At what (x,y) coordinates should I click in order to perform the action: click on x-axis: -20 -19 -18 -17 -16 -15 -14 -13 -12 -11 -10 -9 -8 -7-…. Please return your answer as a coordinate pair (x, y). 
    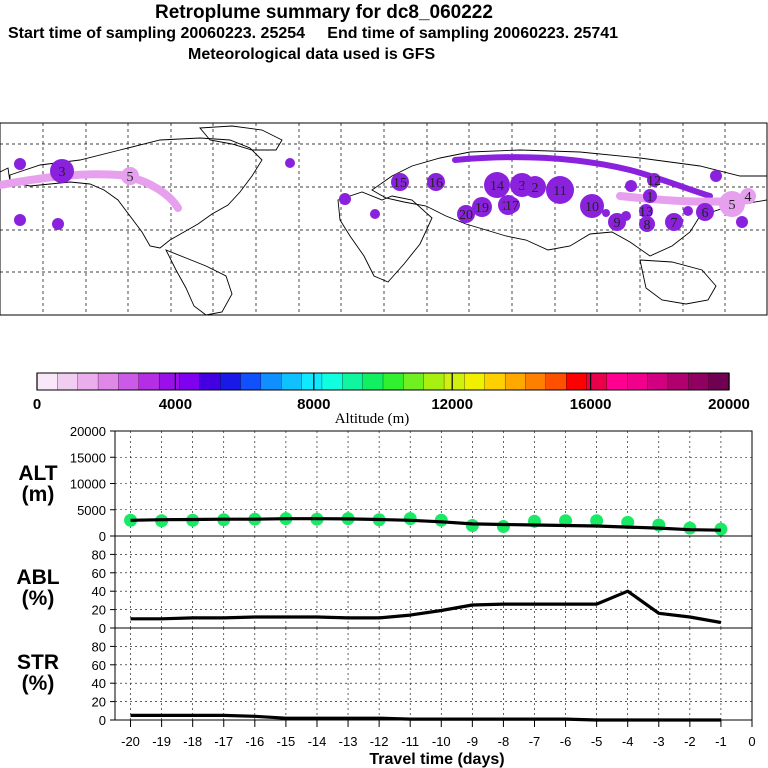
    Looking at the image, I should click on (438, 734).